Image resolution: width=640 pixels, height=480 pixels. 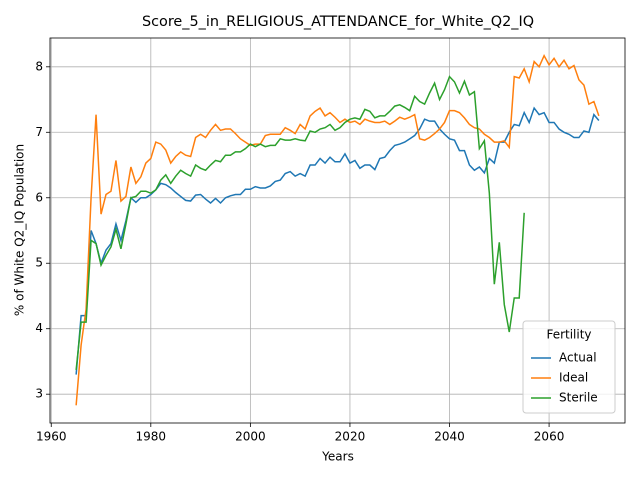 What do you see at coordinates (250, 437) in the screenshot?
I see `x-tick-label: 2000` at bounding box center [250, 437].